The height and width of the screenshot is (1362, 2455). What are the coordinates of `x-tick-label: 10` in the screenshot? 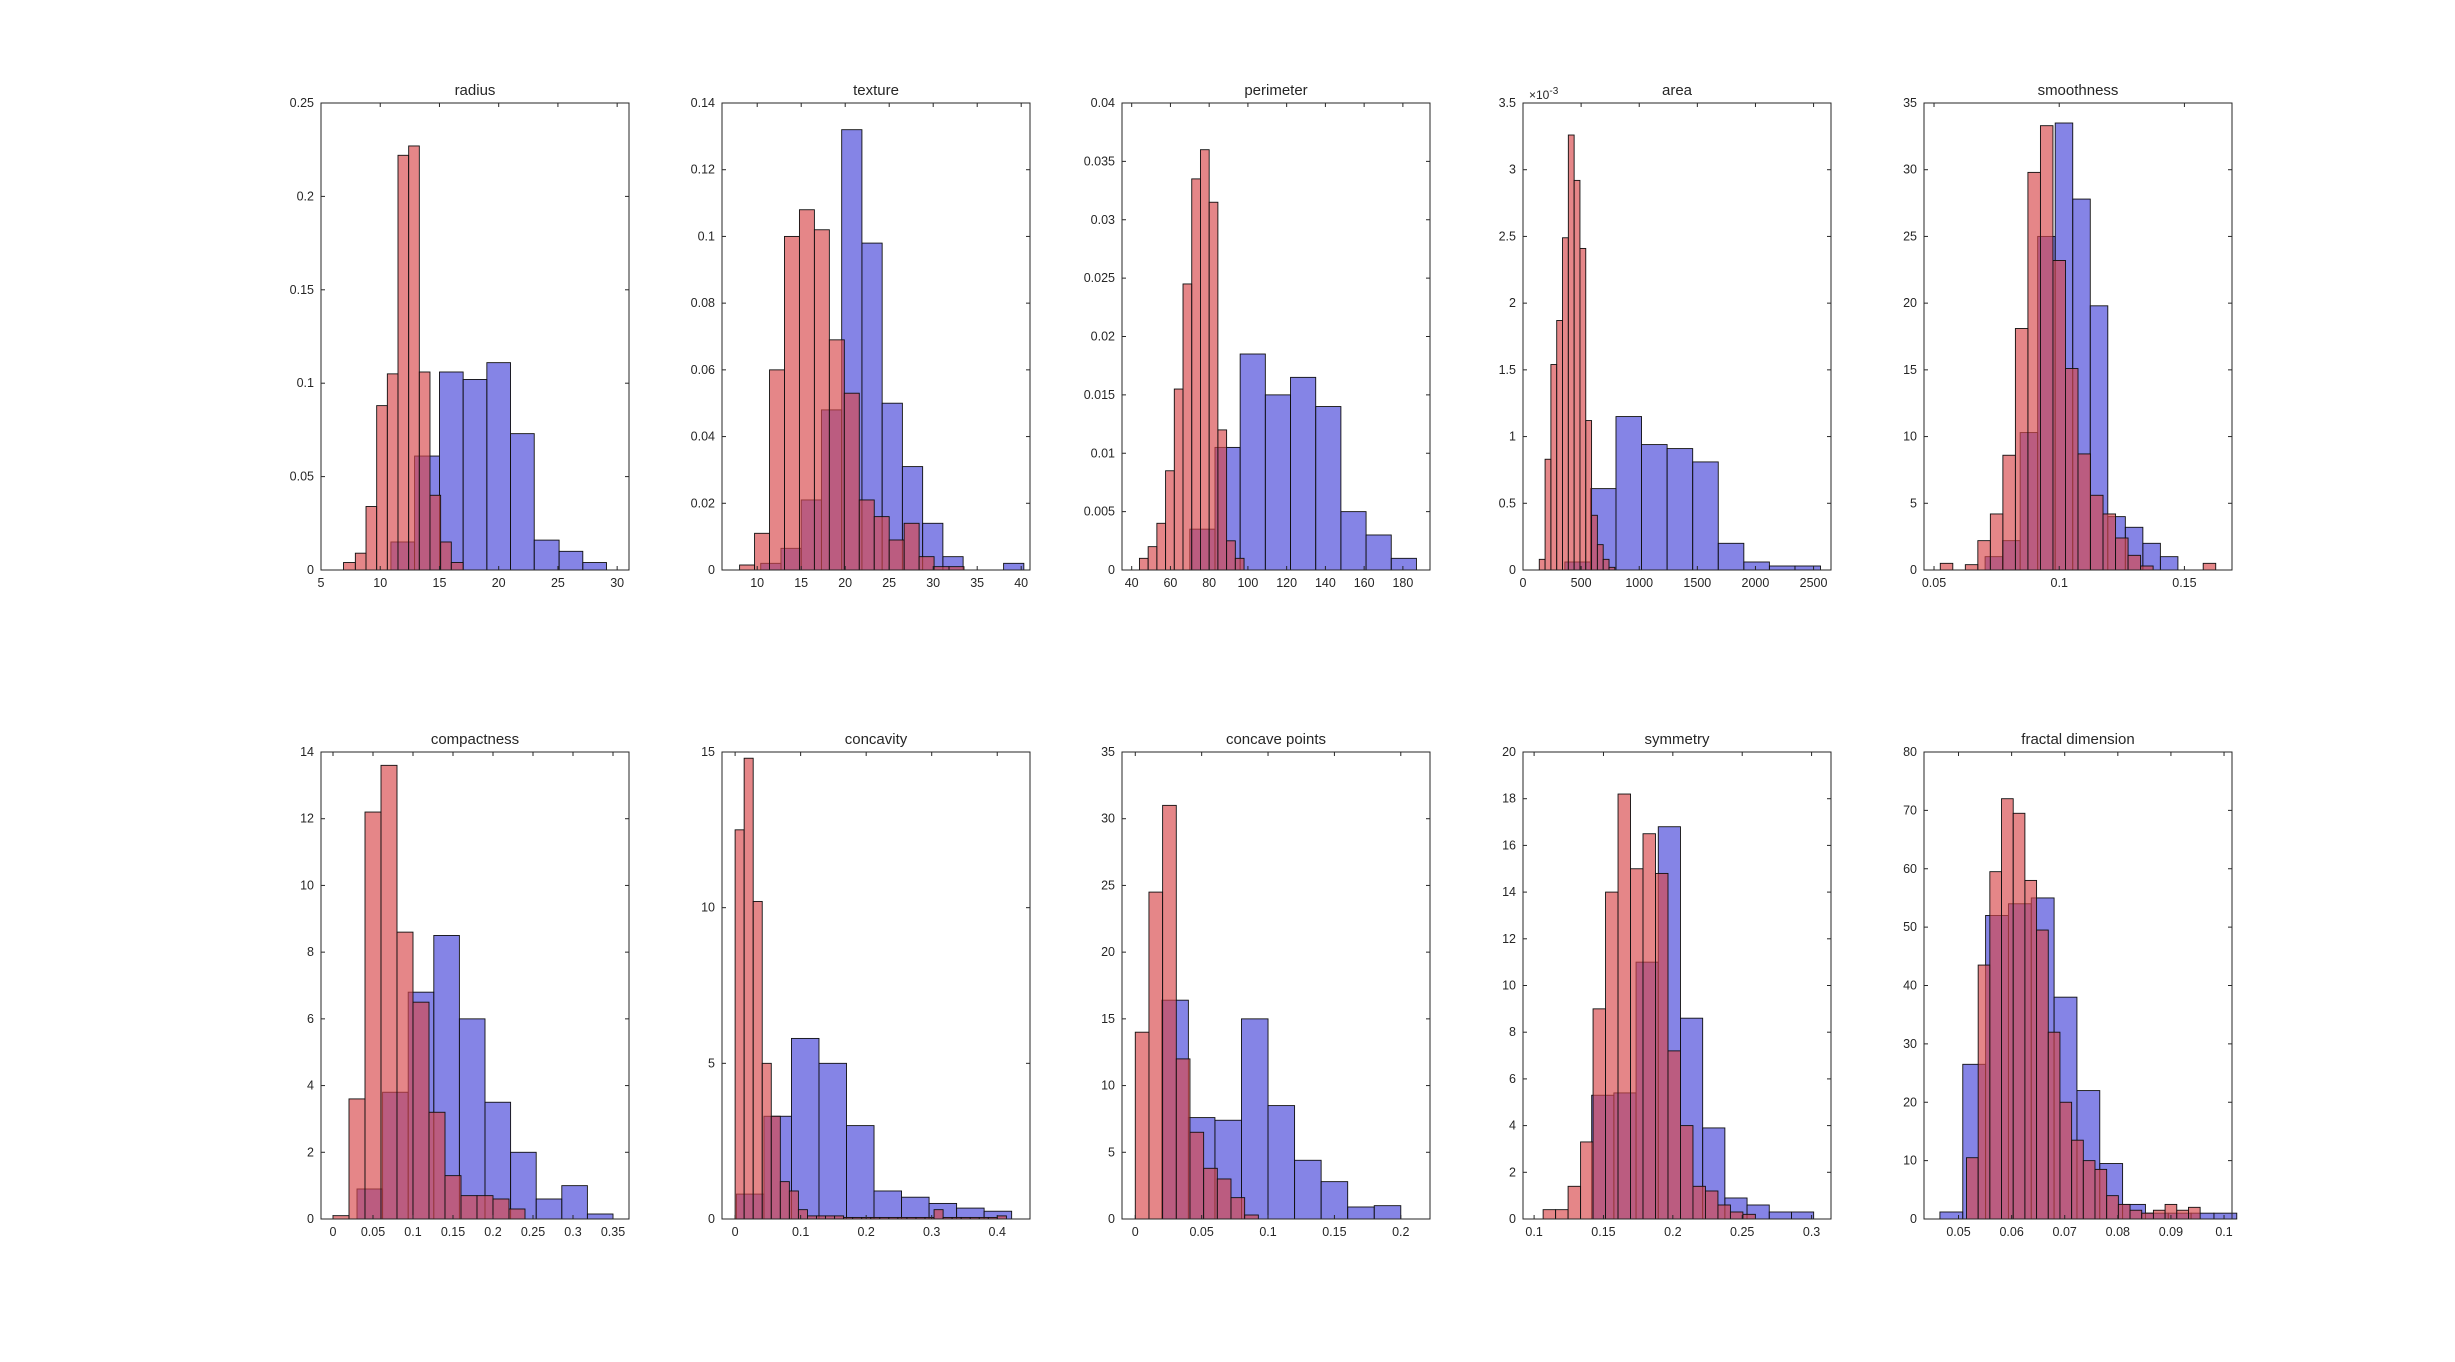 It's located at (757, 583).